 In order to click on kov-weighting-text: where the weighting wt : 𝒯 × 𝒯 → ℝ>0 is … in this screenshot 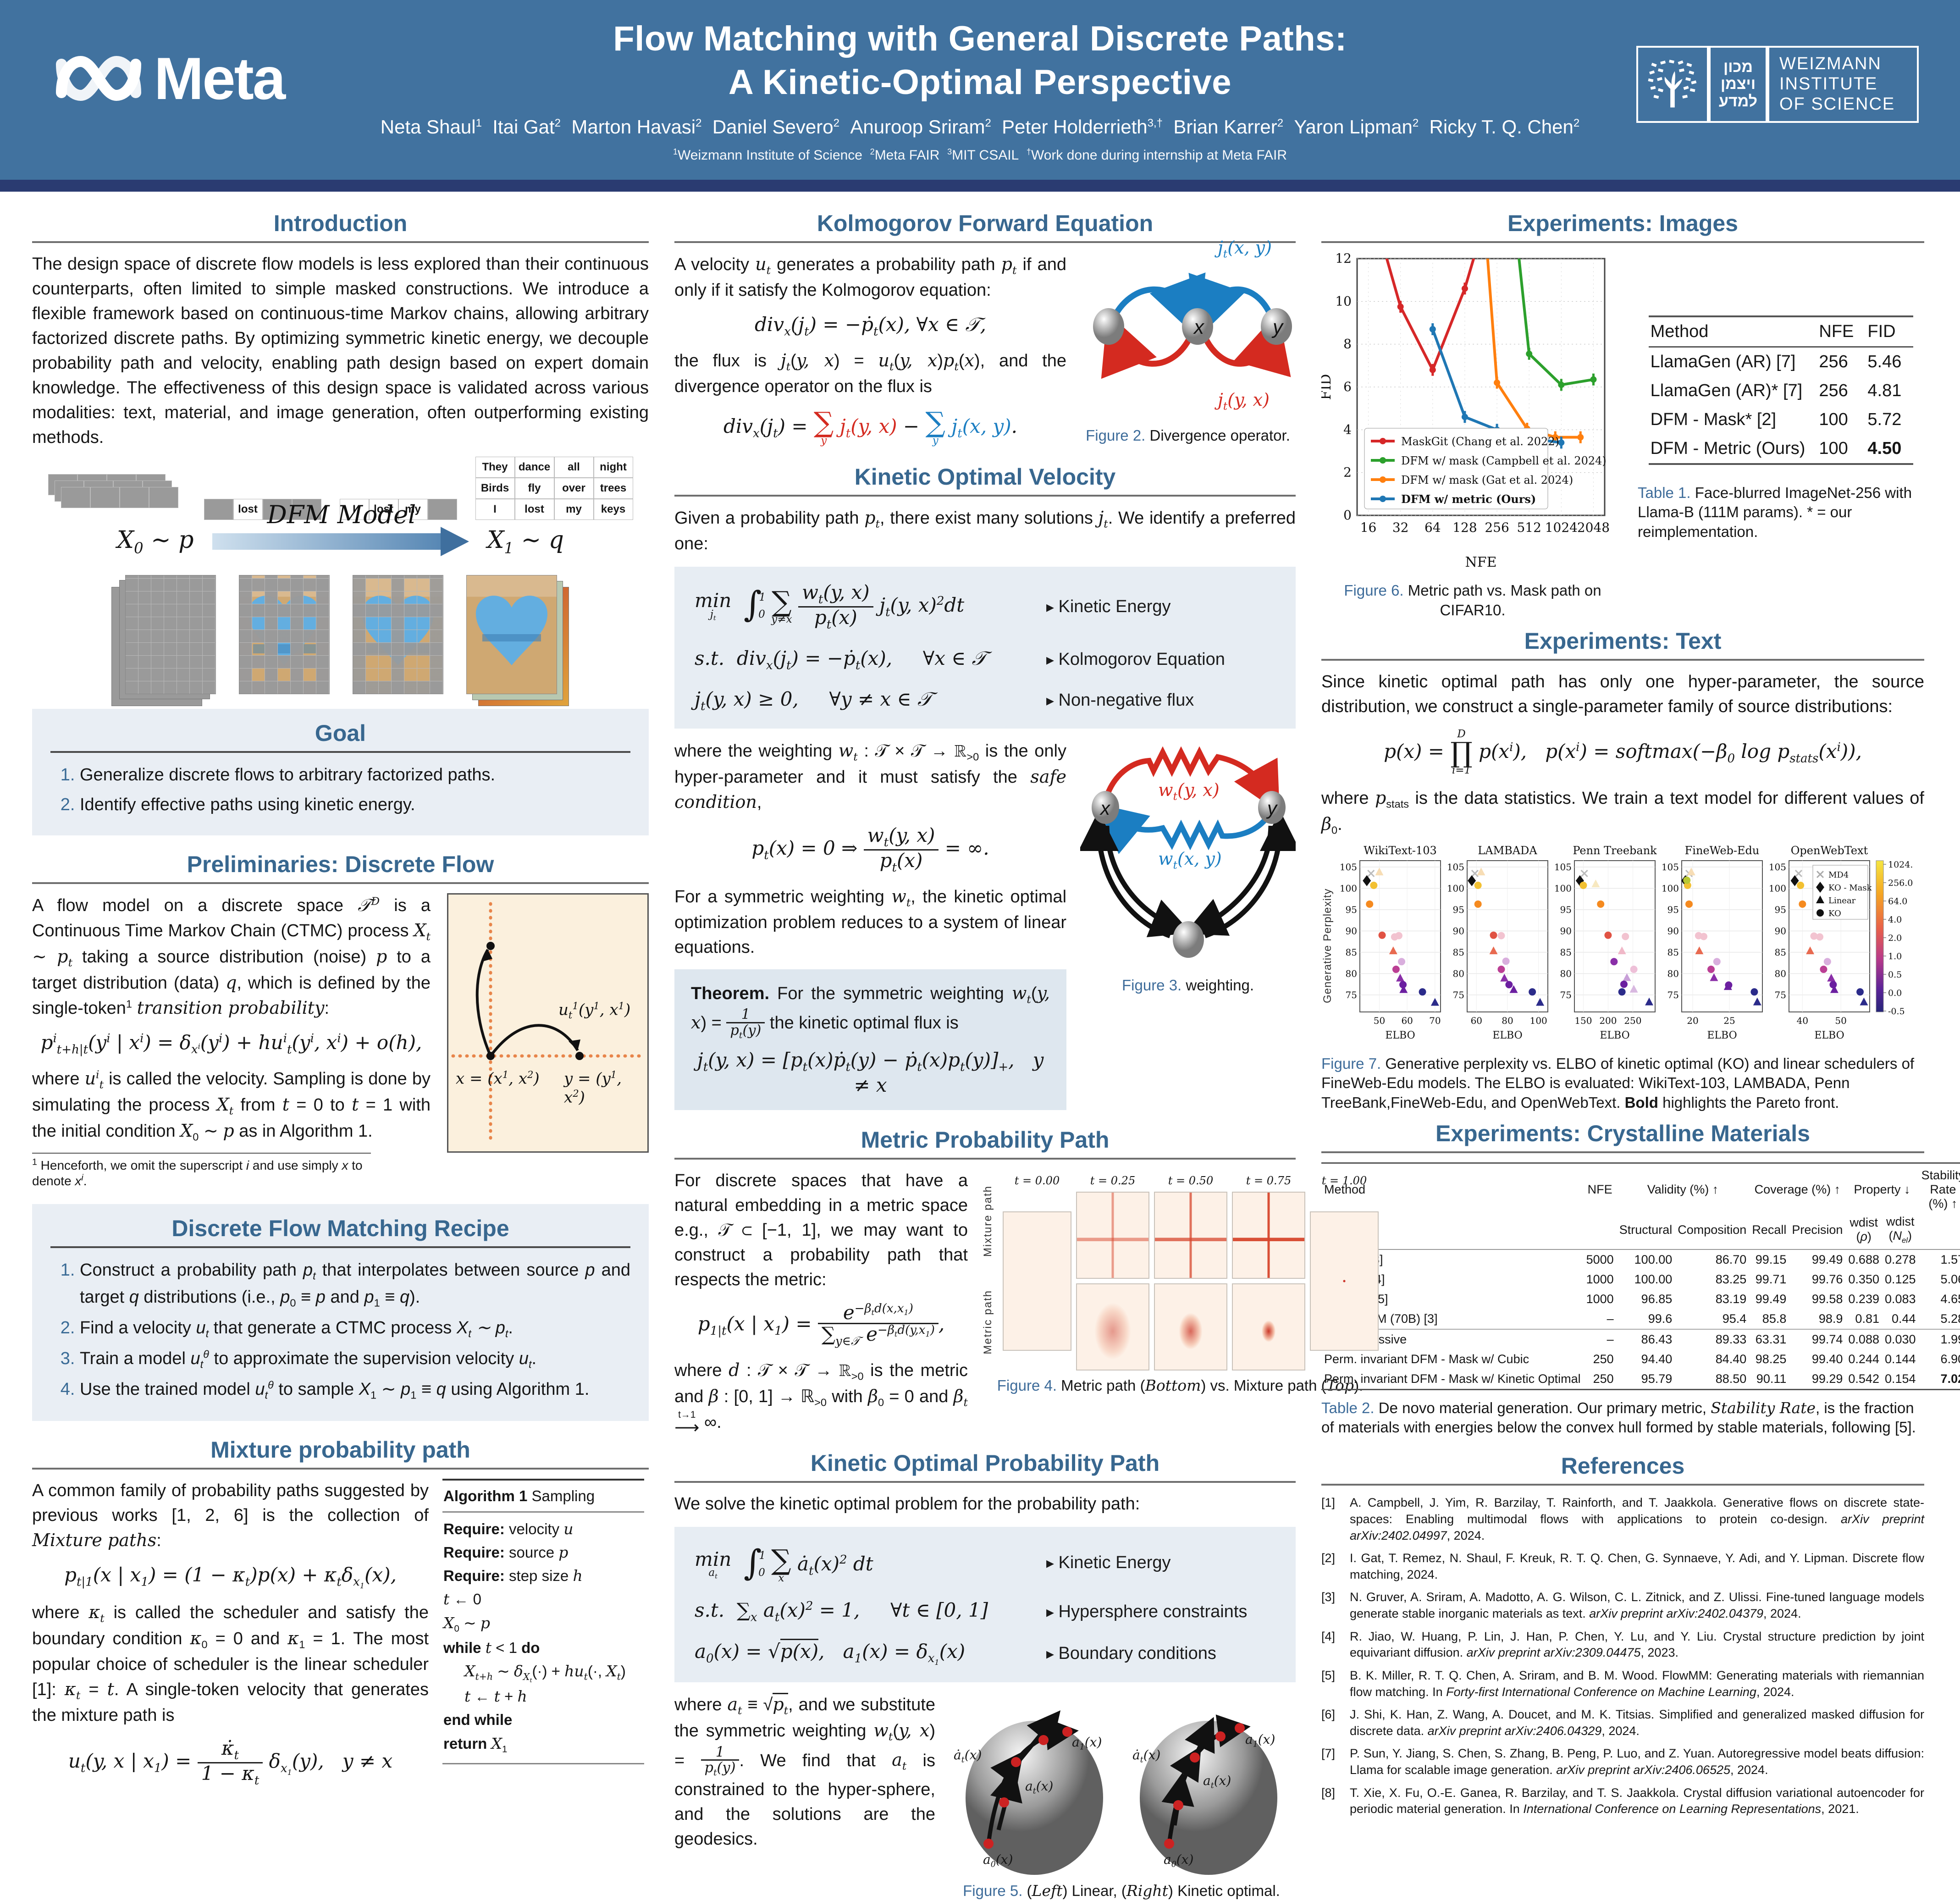, I will do `click(870, 776)`.